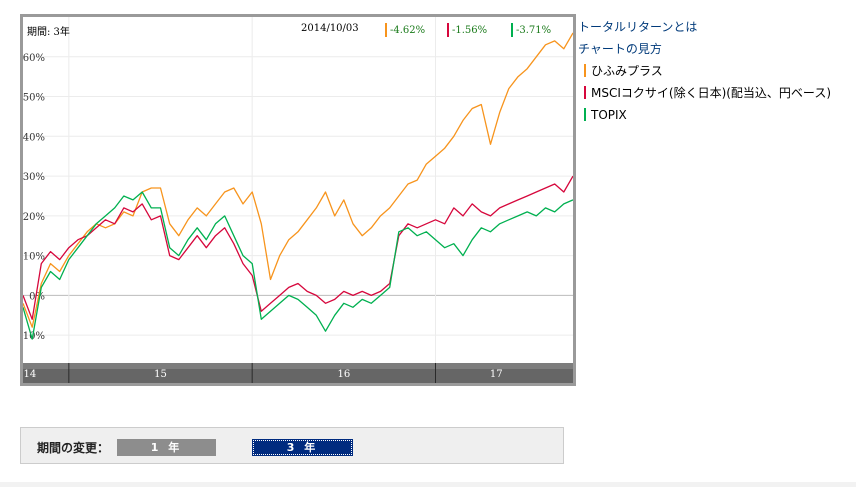  Describe the element at coordinates (428, 484) in the screenshot. I see `footer-divider` at that location.